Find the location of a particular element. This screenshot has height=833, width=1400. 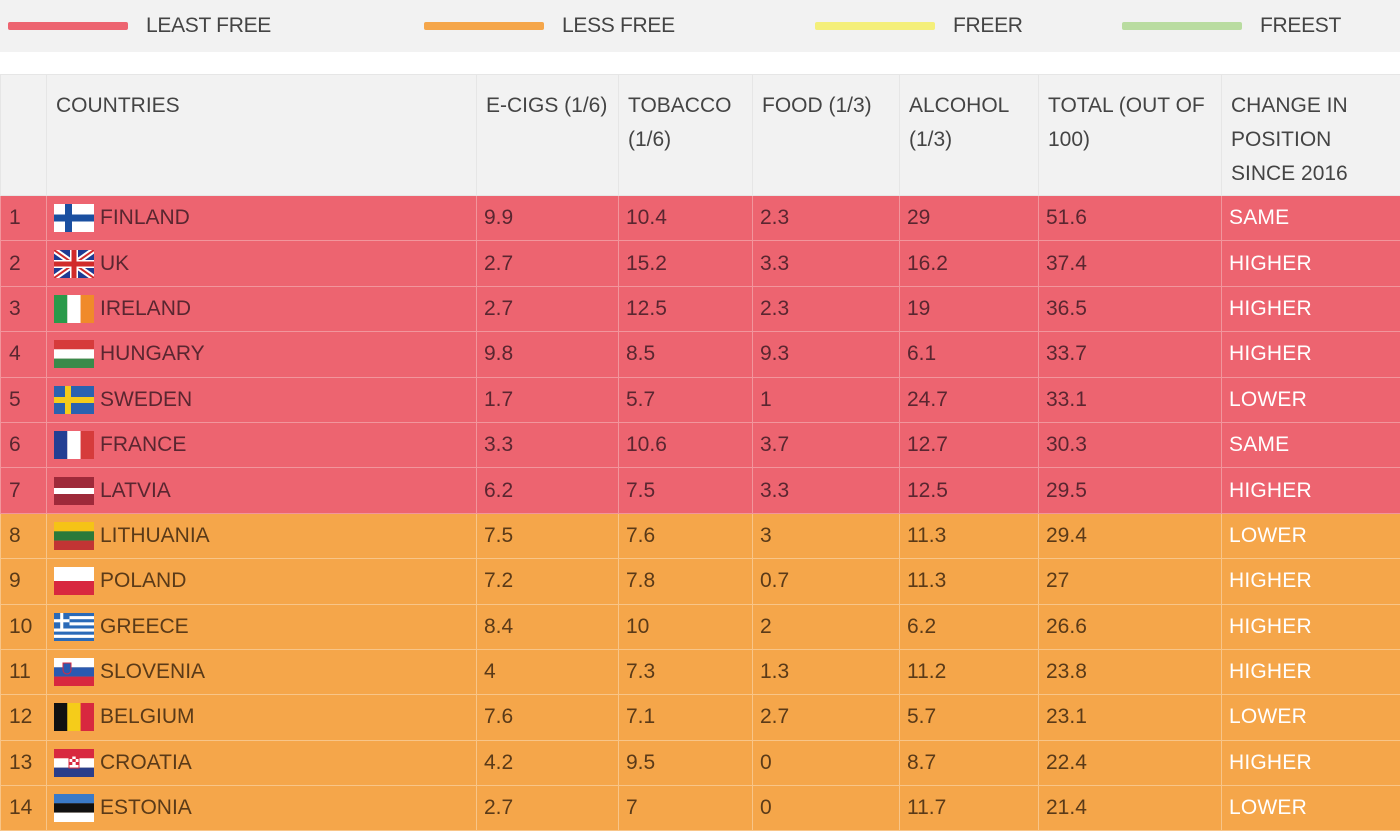

country-name: FRANCE is located at coordinates (143, 445).